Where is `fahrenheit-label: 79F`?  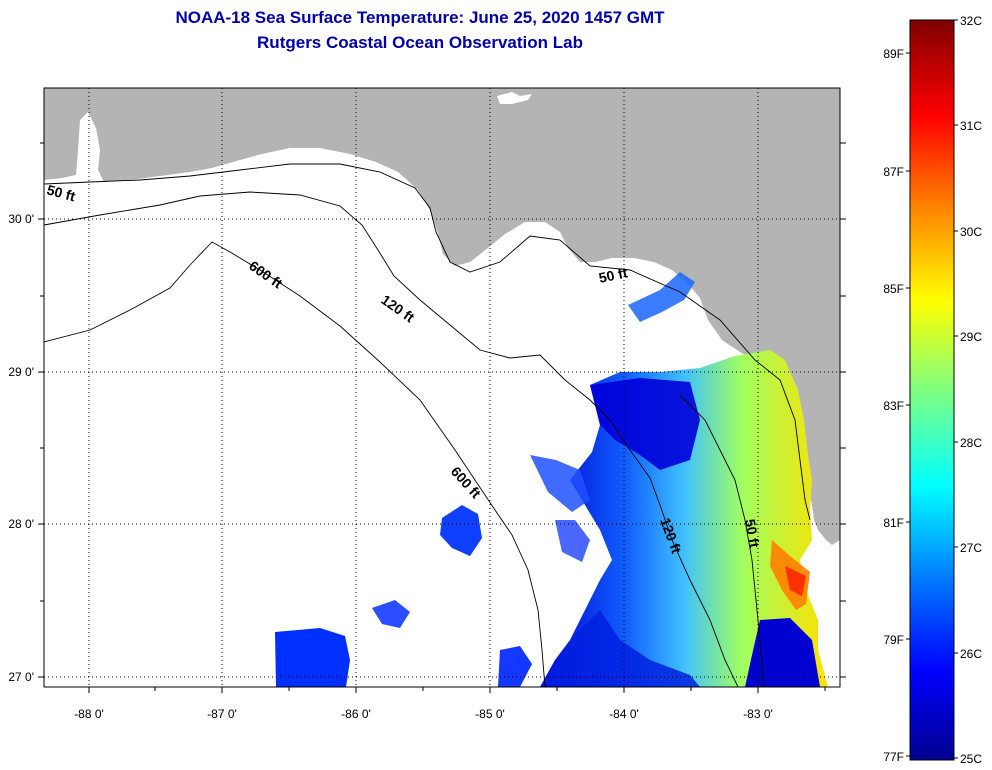
fahrenheit-label: 79F is located at coordinates (893, 640).